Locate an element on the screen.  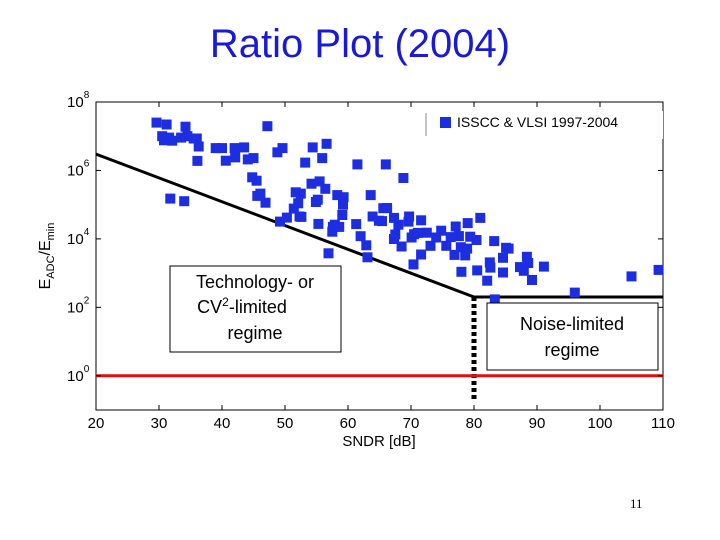
annotation-technology-line1: Technology- or is located at coordinates (255, 282).